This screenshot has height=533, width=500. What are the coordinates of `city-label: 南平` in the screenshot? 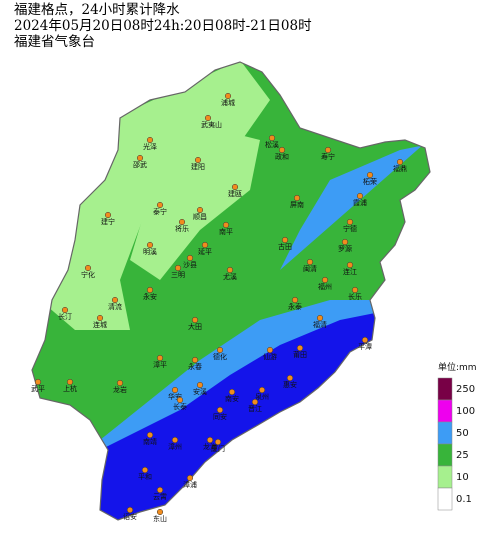 It's located at (226, 231).